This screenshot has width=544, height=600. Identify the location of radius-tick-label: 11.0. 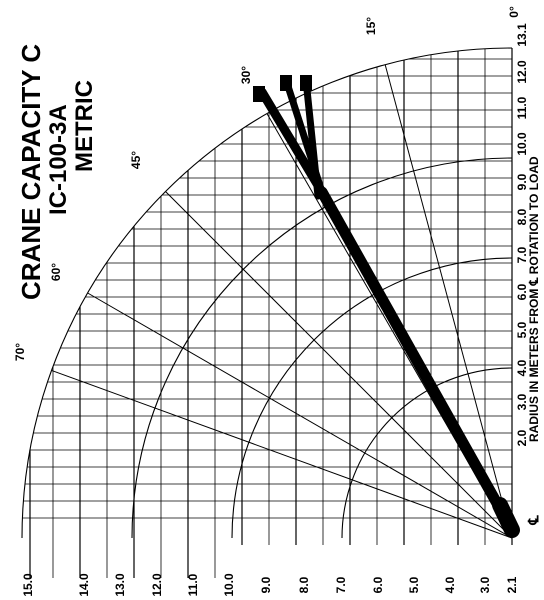
(522, 107).